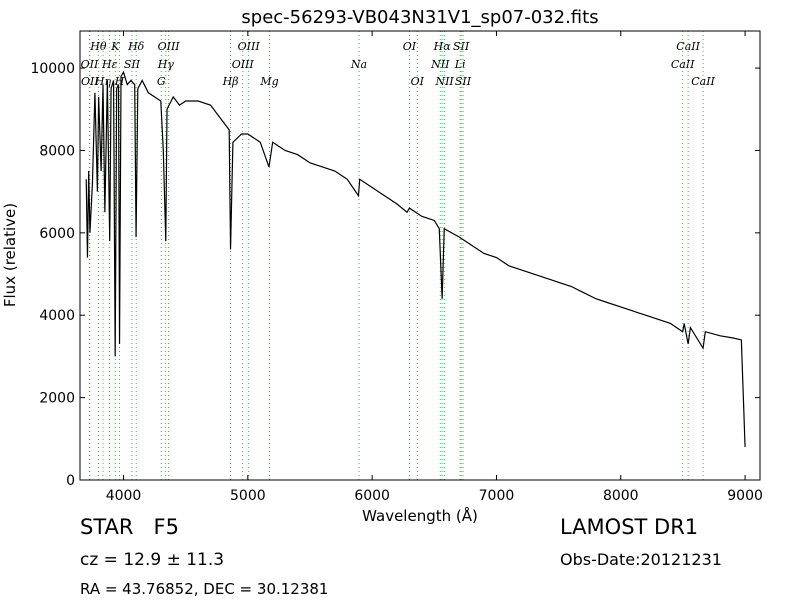 The width and height of the screenshot is (800, 600). Describe the element at coordinates (745, 496) in the screenshot. I see `x-tick-label: 9000` at that location.